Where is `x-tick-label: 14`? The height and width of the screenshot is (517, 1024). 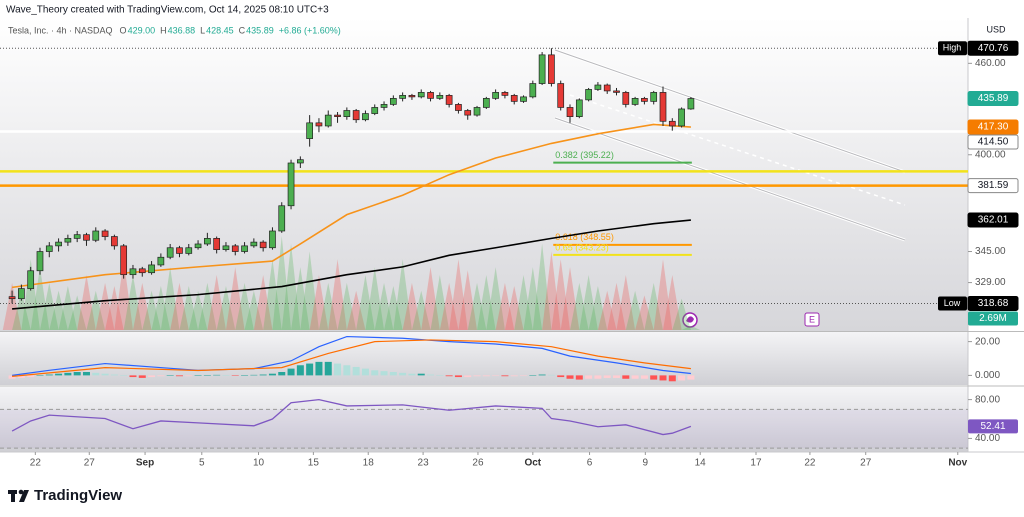 x-tick-label: 14 is located at coordinates (701, 463).